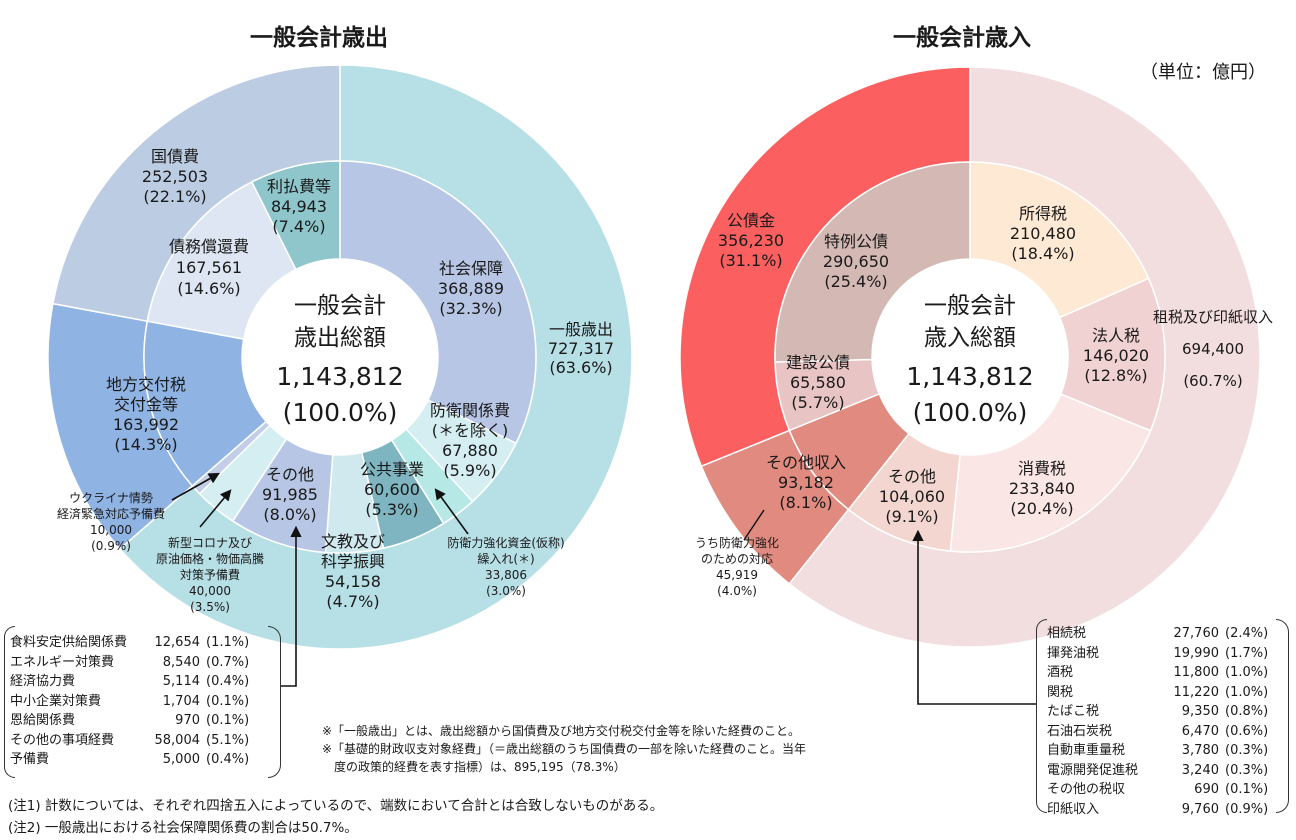 This screenshot has width=1296, height=840. What do you see at coordinates (856, 261) in the screenshot?
I see `label-tokurei: 特例公債 290,650 (25.4%)` at bounding box center [856, 261].